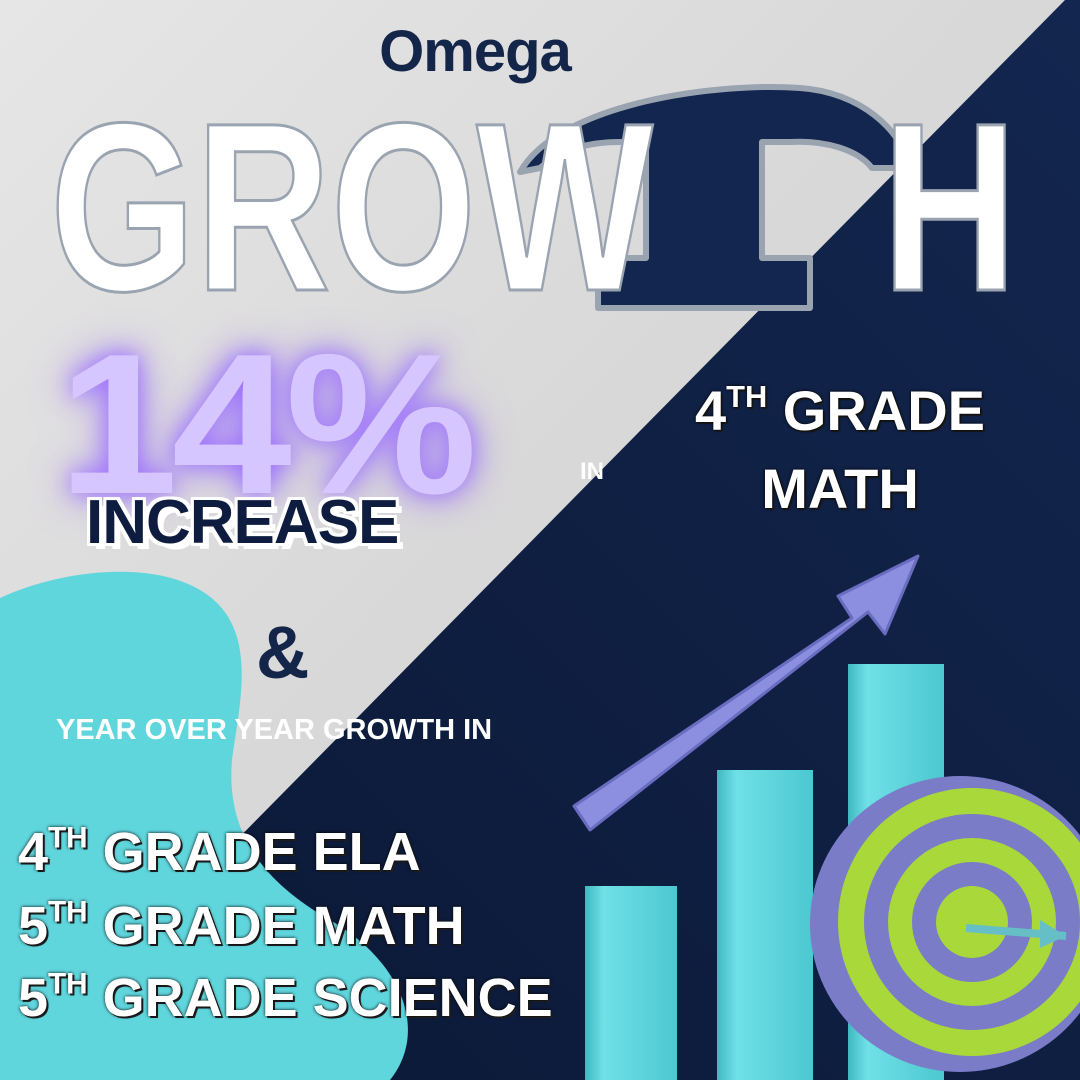  Describe the element at coordinates (945, 924) in the screenshot. I see `target-icon` at that location.